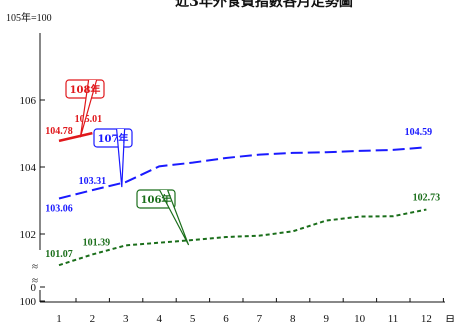 This screenshot has height=322, width=459. What do you see at coordinates (193, 317) in the screenshot?
I see `x-tick-label: 5` at bounding box center [193, 317].